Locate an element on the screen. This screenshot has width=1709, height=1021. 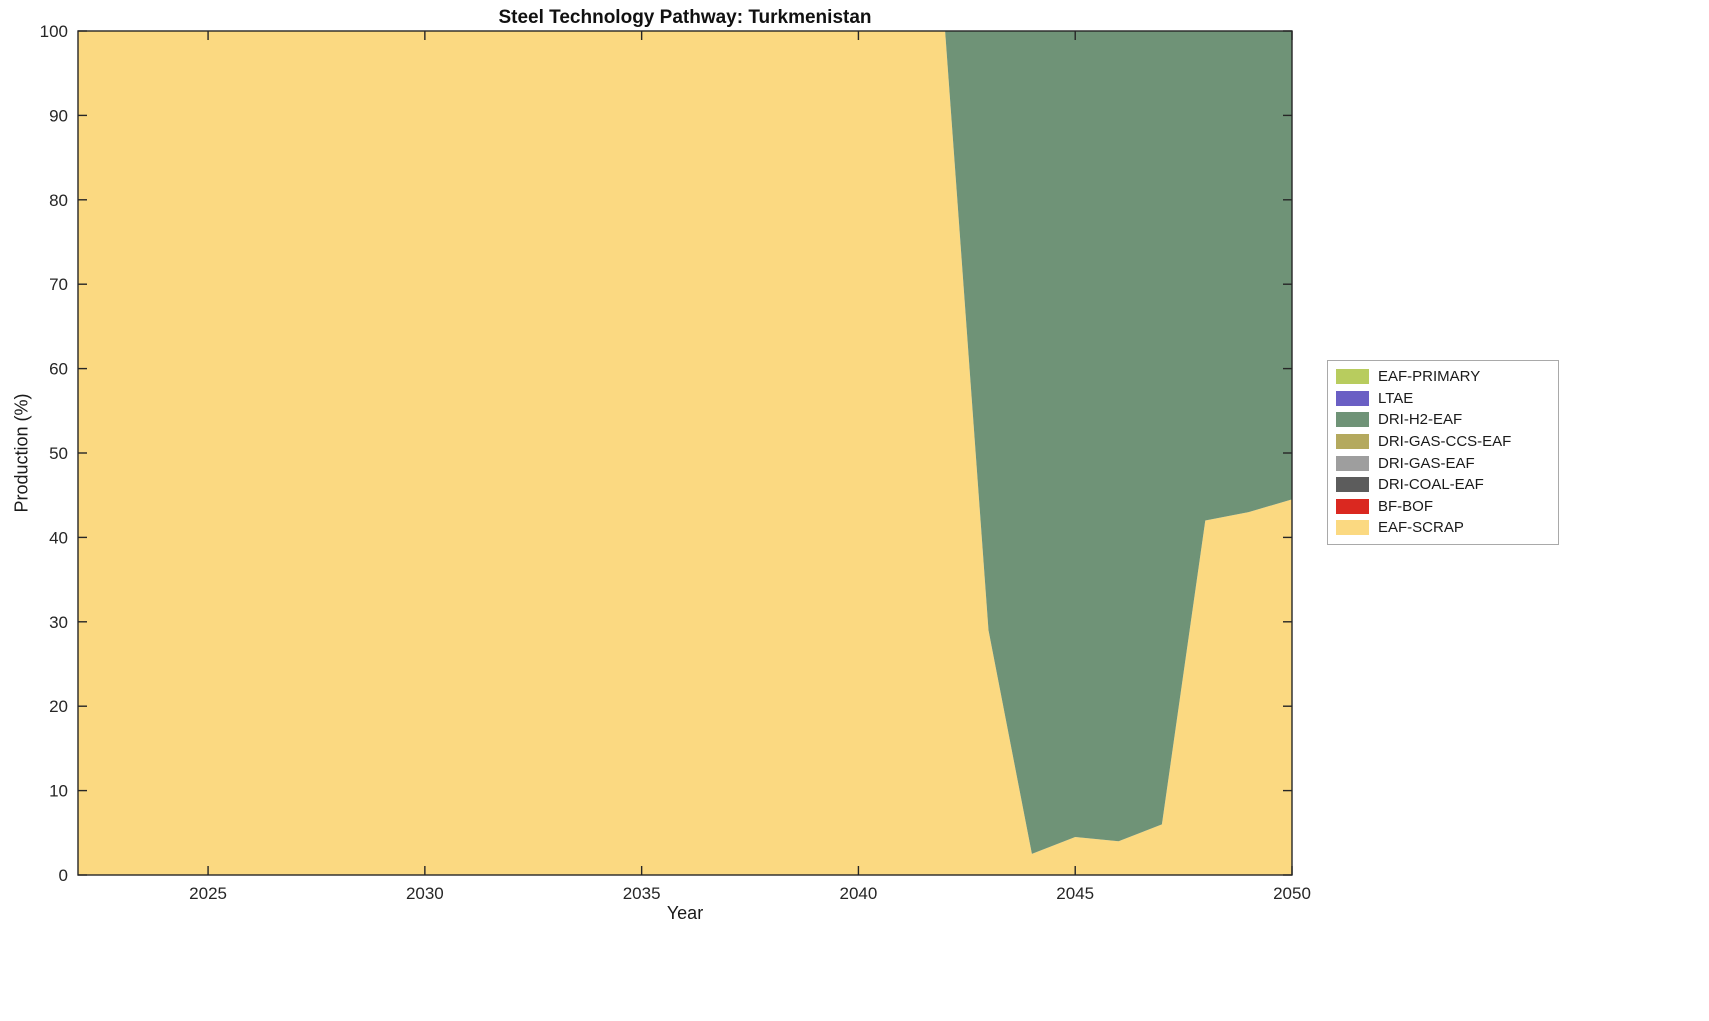
y-tick-label: 10 is located at coordinates (58, 791).